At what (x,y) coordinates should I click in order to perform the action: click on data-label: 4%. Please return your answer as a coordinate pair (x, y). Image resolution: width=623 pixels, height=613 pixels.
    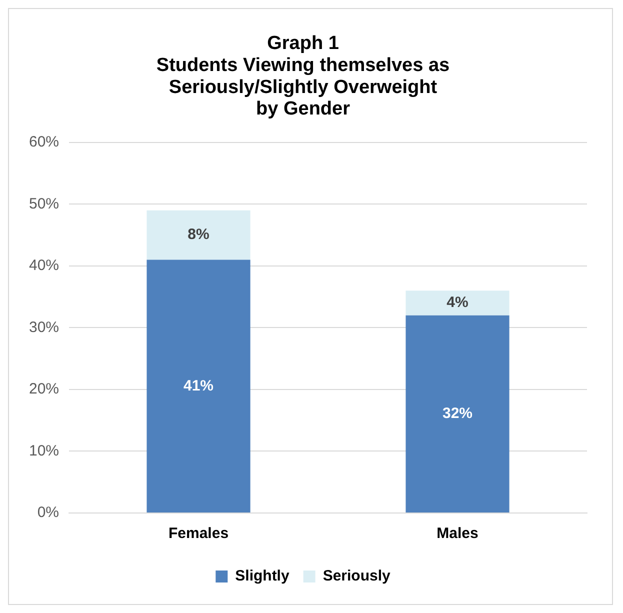
    Looking at the image, I should click on (457, 303).